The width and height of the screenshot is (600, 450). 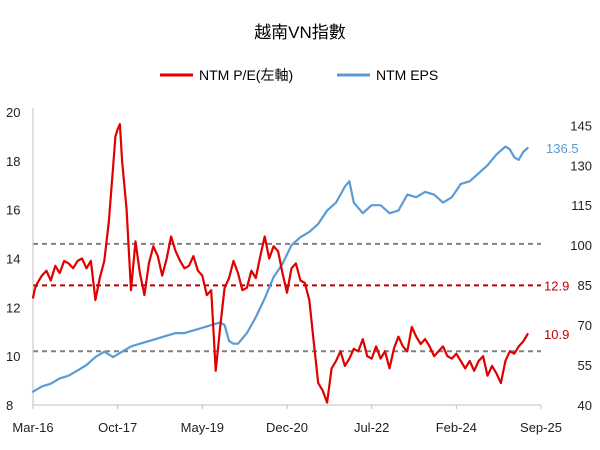 What do you see at coordinates (585, 405) in the screenshot?
I see `right-tick-label: 40` at bounding box center [585, 405].